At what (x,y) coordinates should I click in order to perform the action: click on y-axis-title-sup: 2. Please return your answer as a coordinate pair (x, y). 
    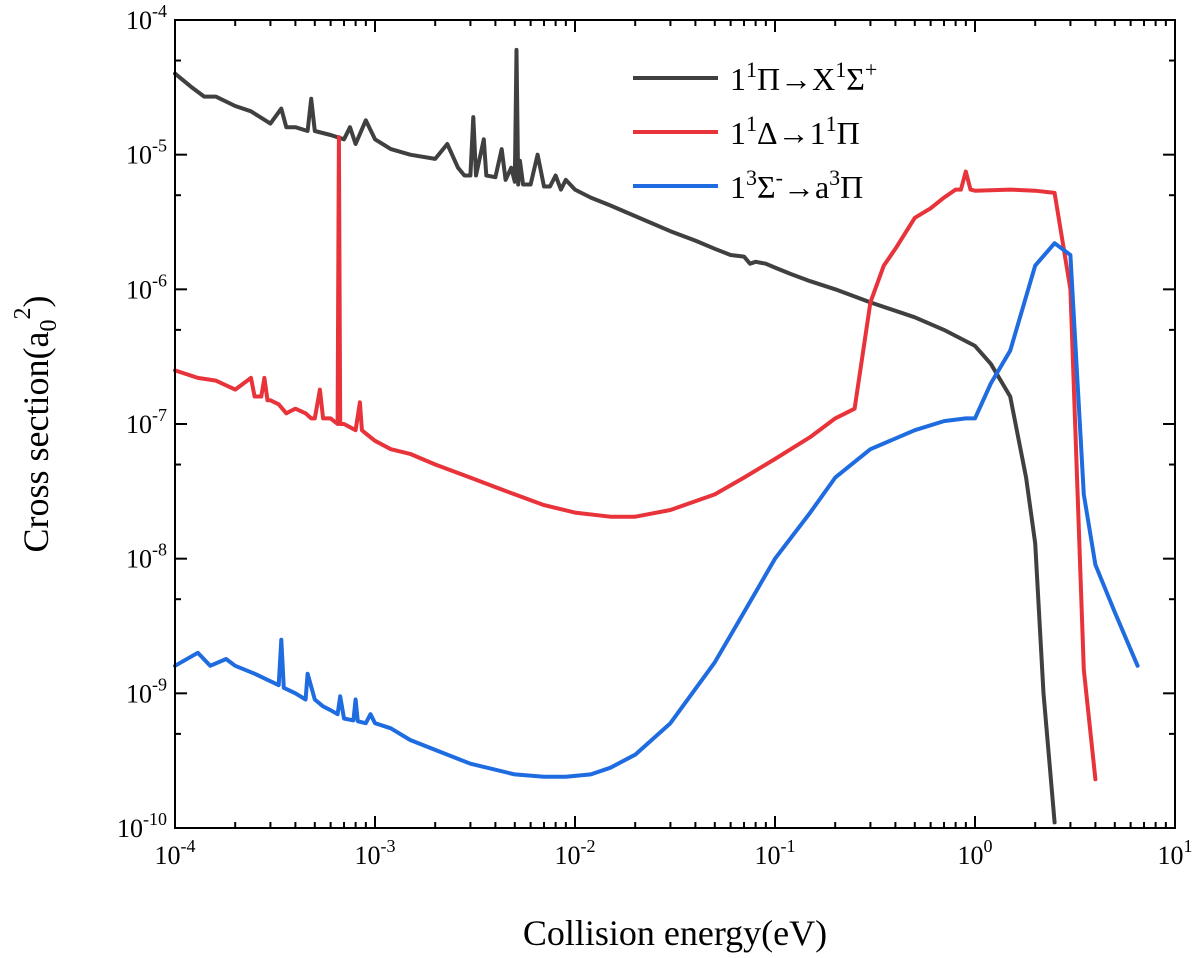
    Looking at the image, I should click on (23, 314).